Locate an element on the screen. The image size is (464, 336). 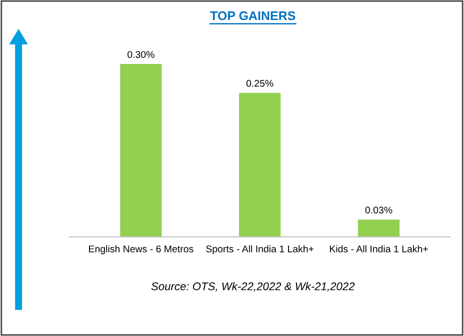
chart-title: TOP GAINERS is located at coordinates (253, 15).